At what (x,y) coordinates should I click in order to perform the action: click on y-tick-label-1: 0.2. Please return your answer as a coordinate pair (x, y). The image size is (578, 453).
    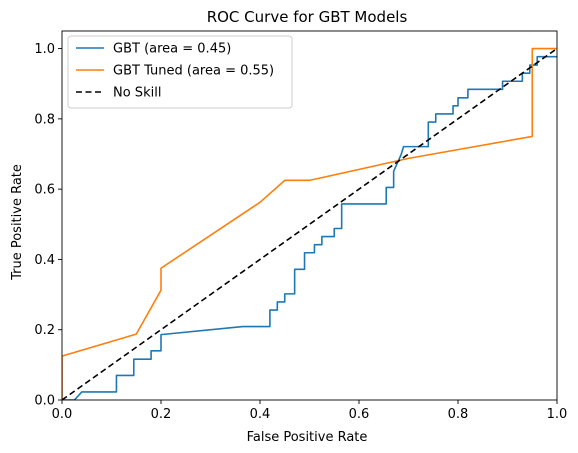
    Looking at the image, I should click on (44, 330).